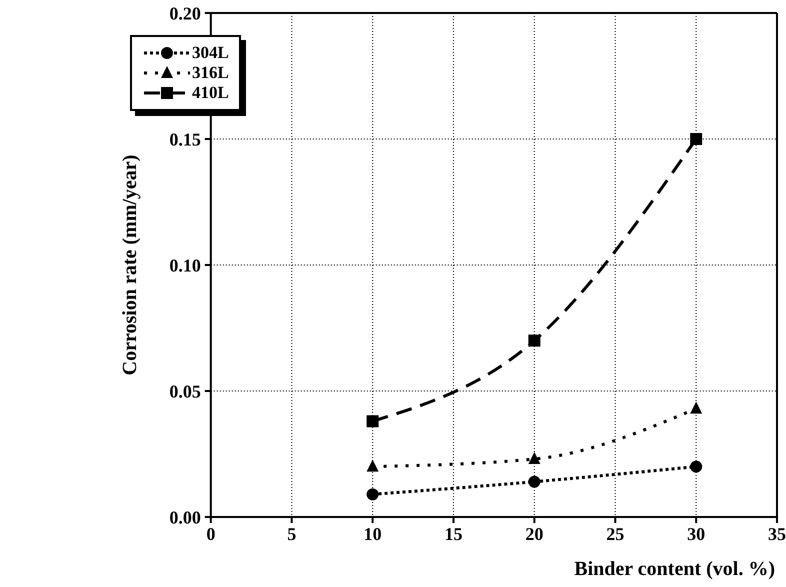 This screenshot has height=587, width=786. Describe the element at coordinates (185, 391) in the screenshot. I see `y-tick-label: 0.05` at that location.